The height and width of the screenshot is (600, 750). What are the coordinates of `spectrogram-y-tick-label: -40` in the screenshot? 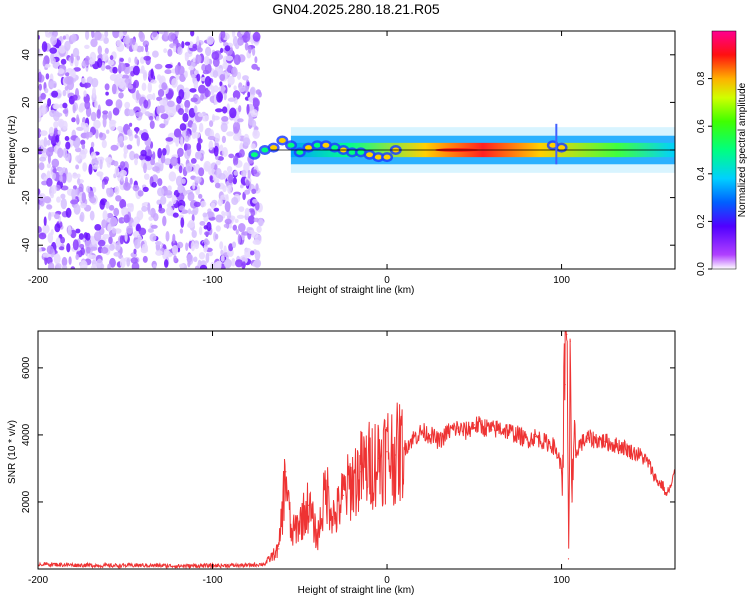 It's located at (26, 245).